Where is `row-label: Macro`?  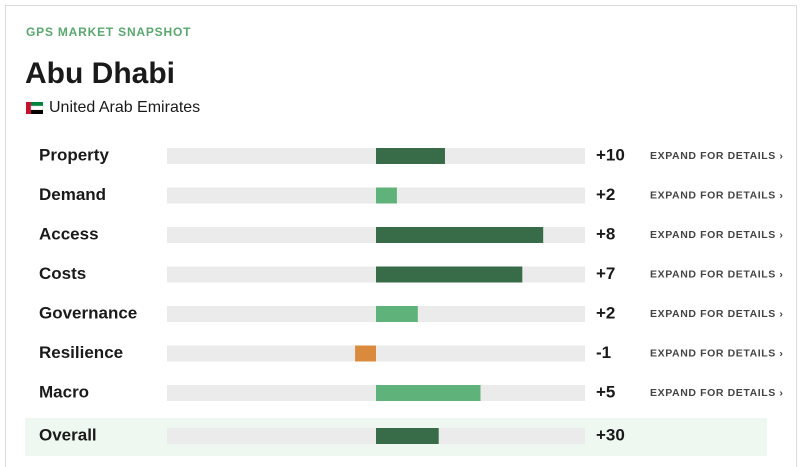 row-label: Macro is located at coordinates (64, 391).